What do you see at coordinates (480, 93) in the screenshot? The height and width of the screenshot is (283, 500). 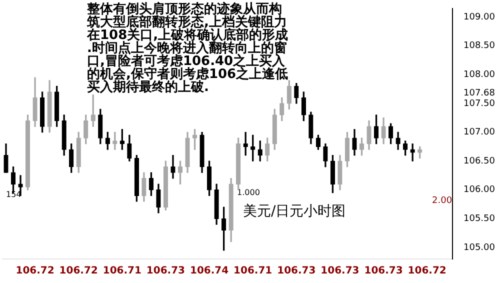 I see `y-tick-label: 107.68` at bounding box center [480, 93].